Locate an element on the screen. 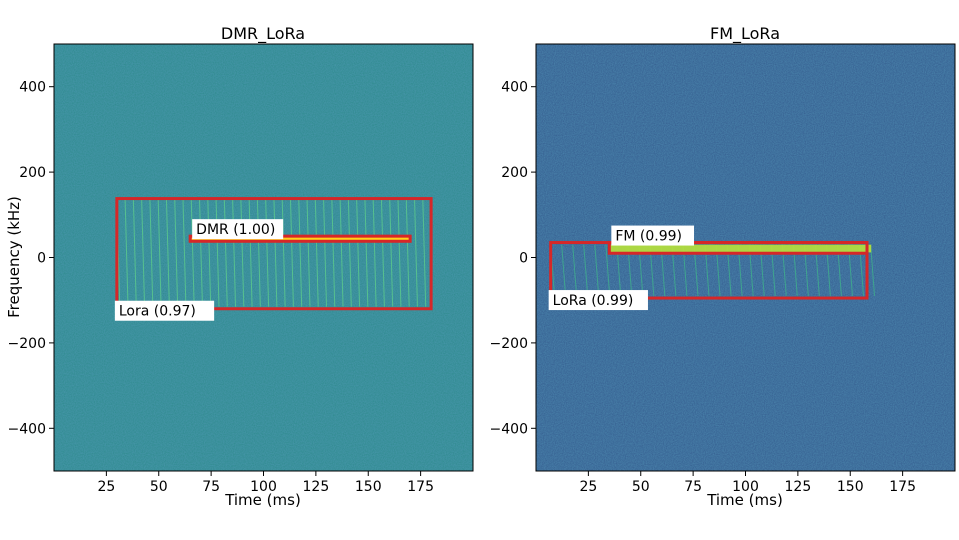  y-axis-label: Frequency (kHz) is located at coordinates (14, 257).